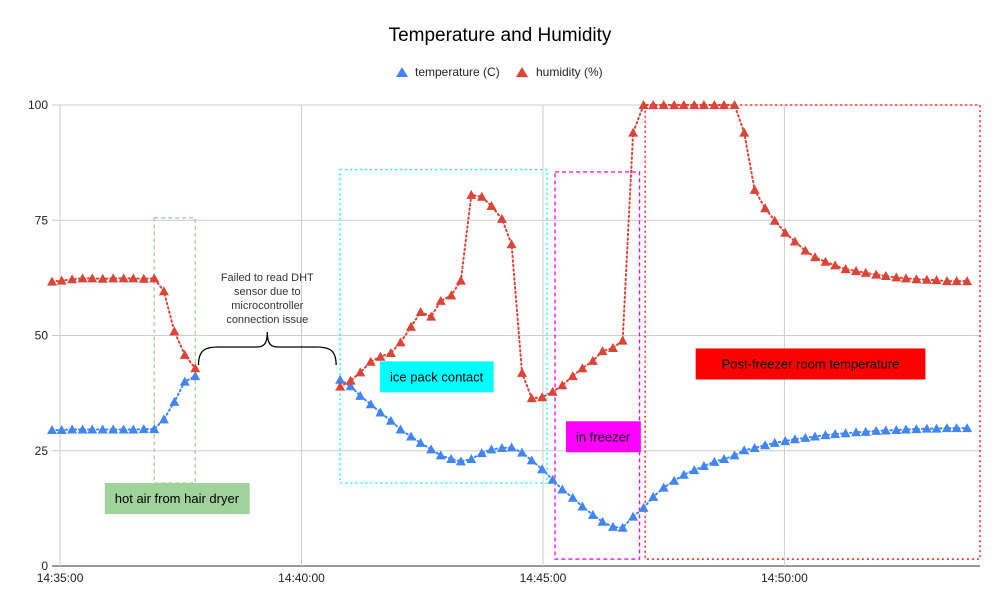 Image resolution: width=995 pixels, height=614 pixels. Describe the element at coordinates (267, 292) in the screenshot. I see `gap-note-line: sensor due to` at that location.